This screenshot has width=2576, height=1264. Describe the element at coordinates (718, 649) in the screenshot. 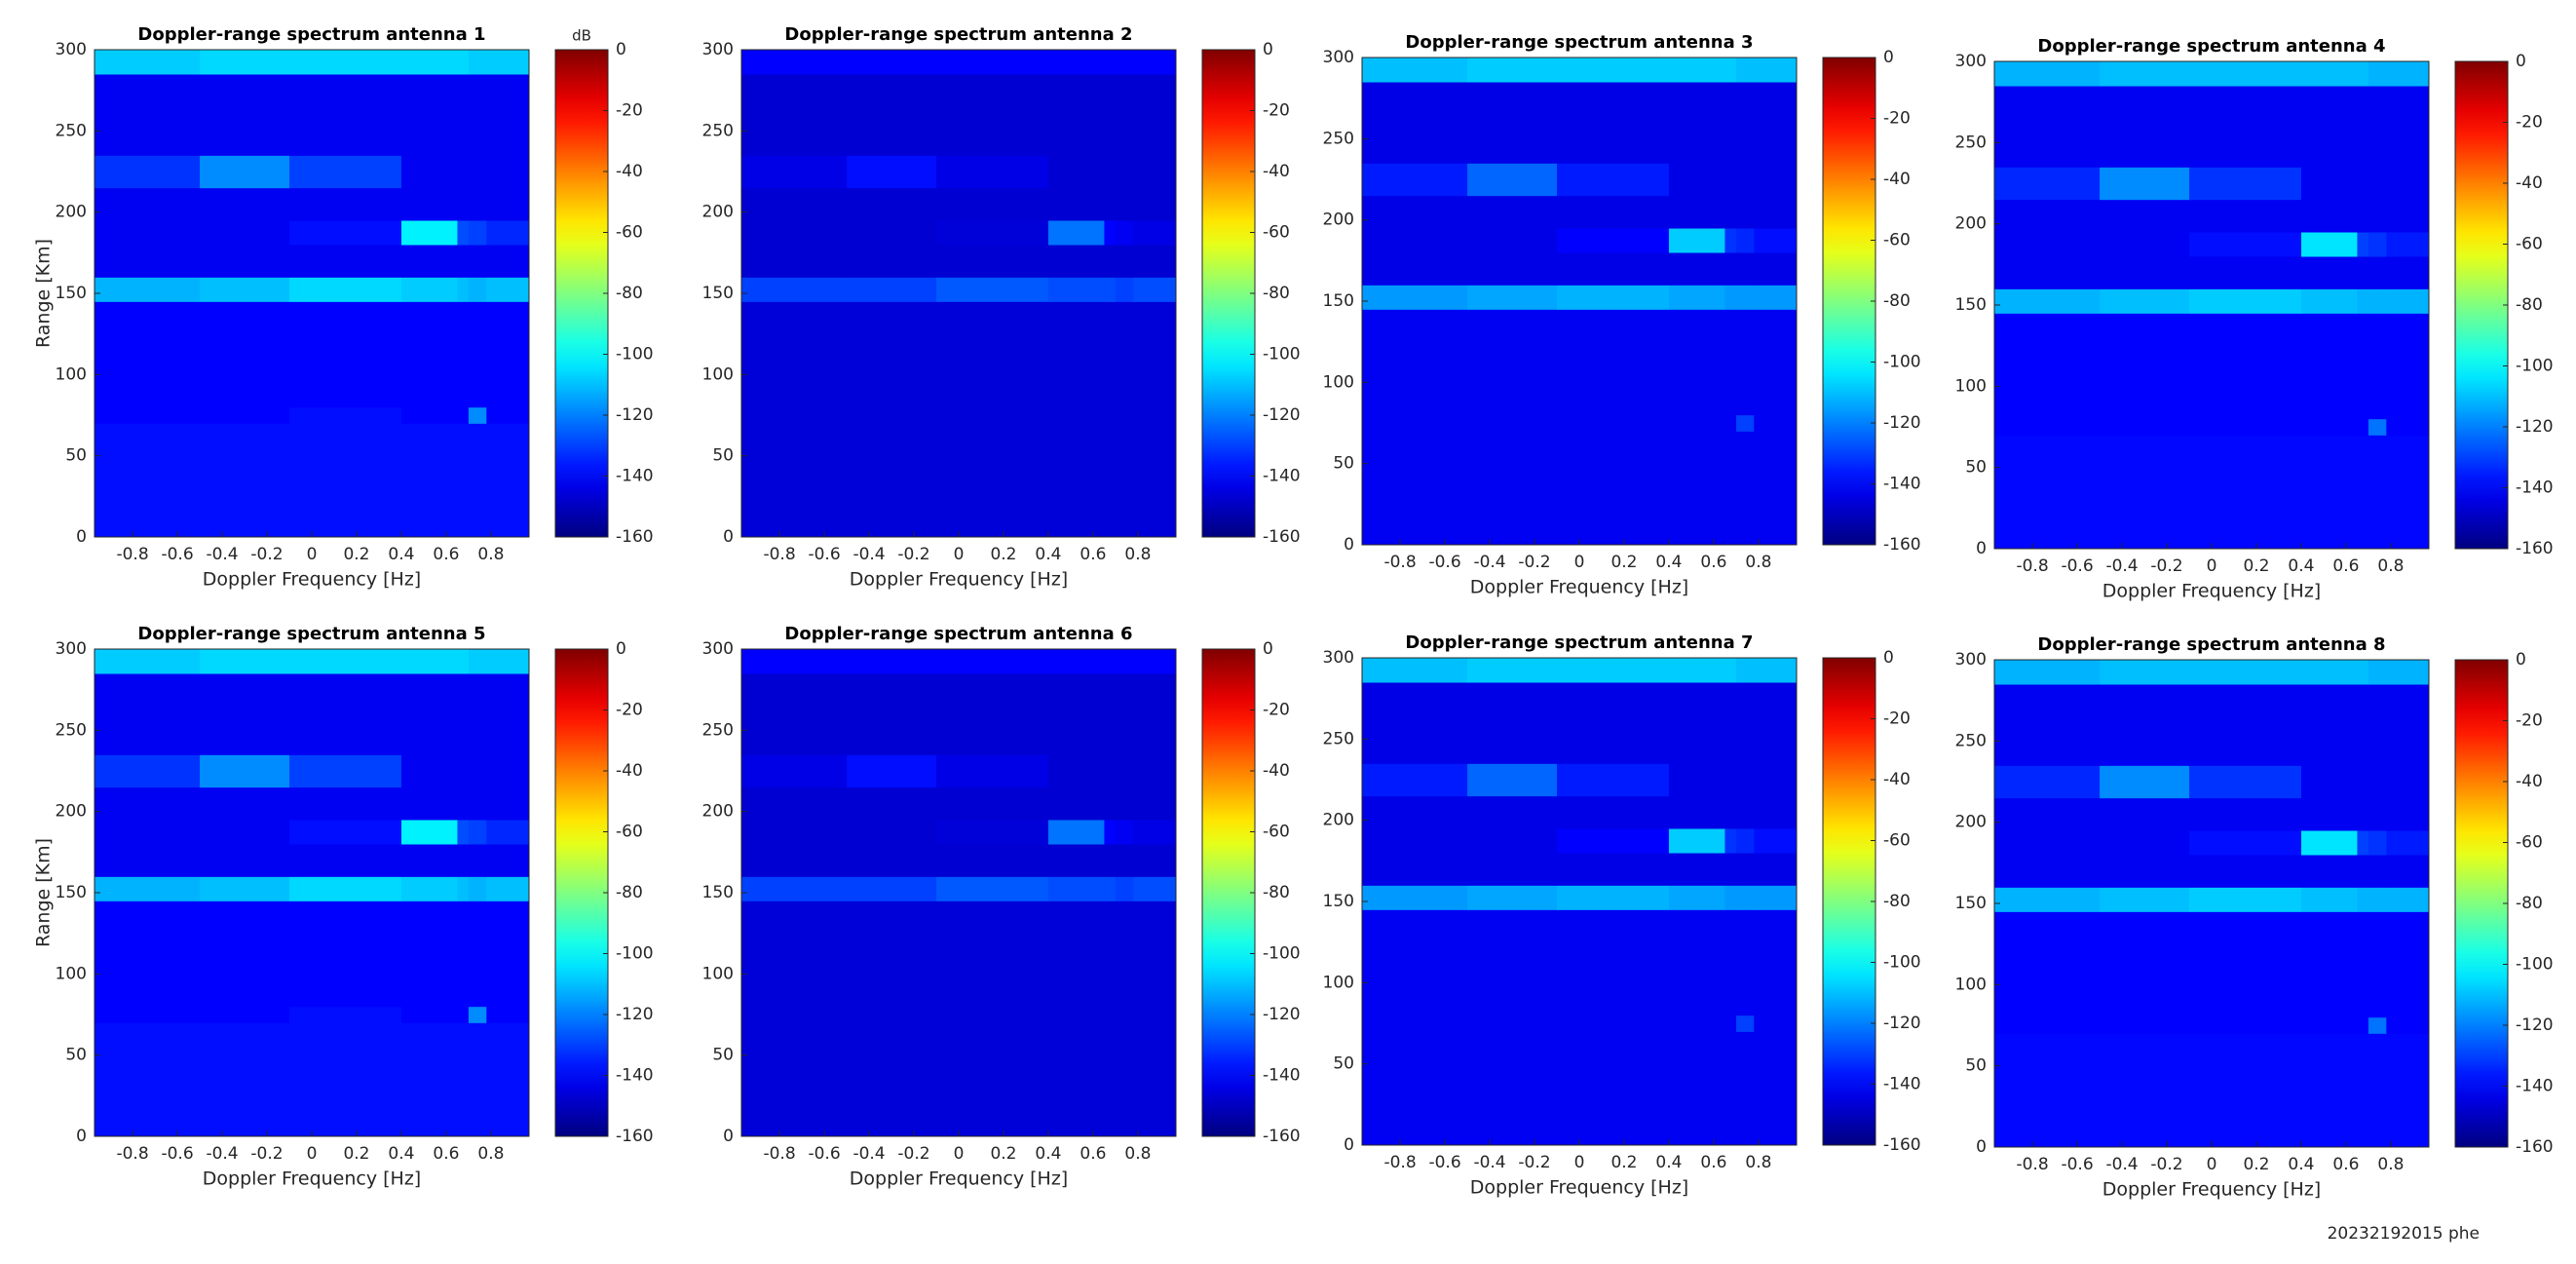

I see `y-tick-label: 300` at that location.